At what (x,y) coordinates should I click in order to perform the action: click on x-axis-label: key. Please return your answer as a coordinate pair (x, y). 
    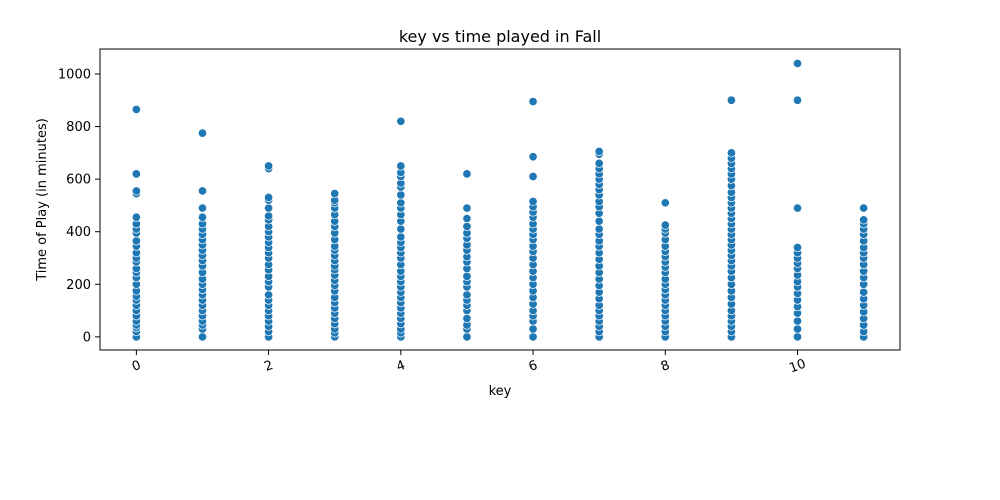
    Looking at the image, I should click on (500, 391).